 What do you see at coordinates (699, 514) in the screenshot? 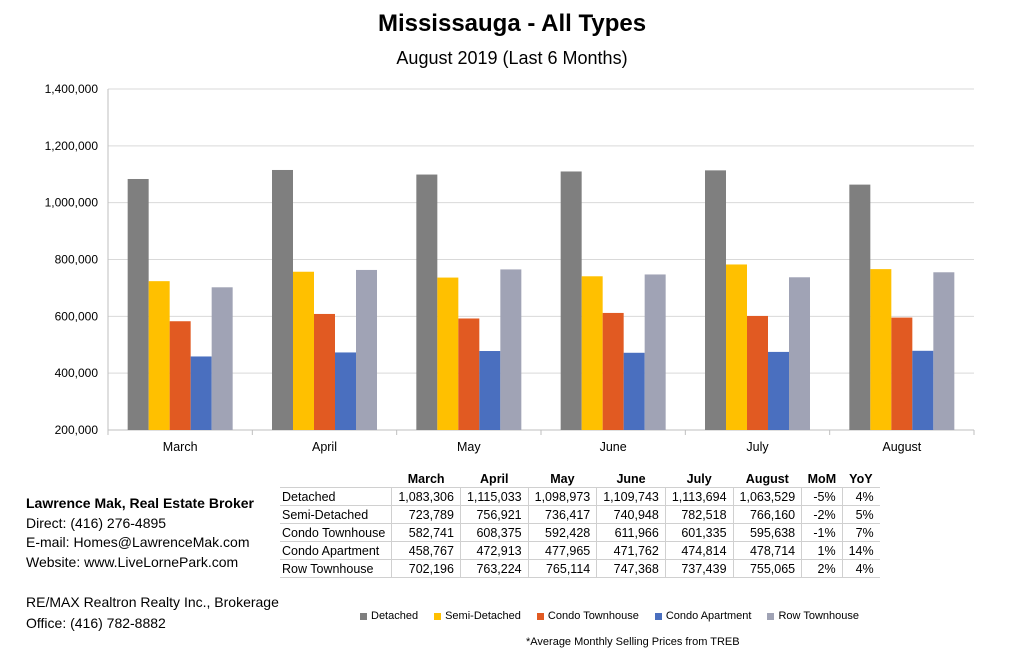
I see `table-cell: 782,518` at bounding box center [699, 514].